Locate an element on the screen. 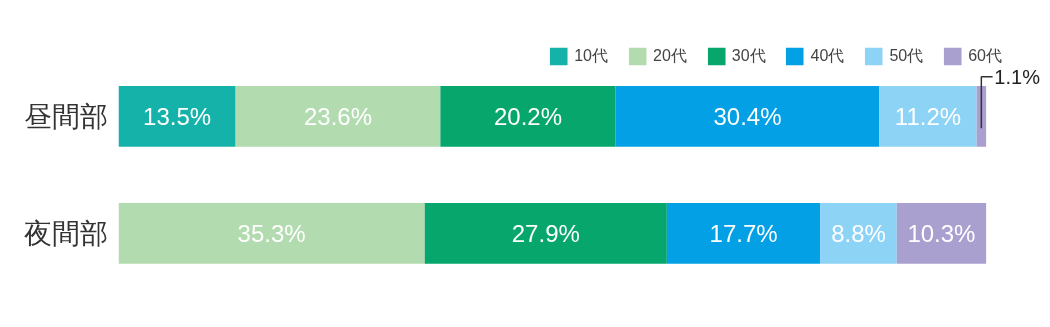  data-label: 17.7% is located at coordinates (743, 233).